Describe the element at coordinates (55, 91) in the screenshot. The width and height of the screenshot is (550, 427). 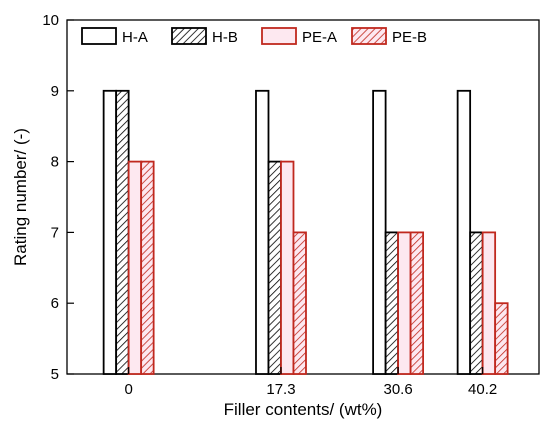
I see `y-tick-label-4: 9` at that location.